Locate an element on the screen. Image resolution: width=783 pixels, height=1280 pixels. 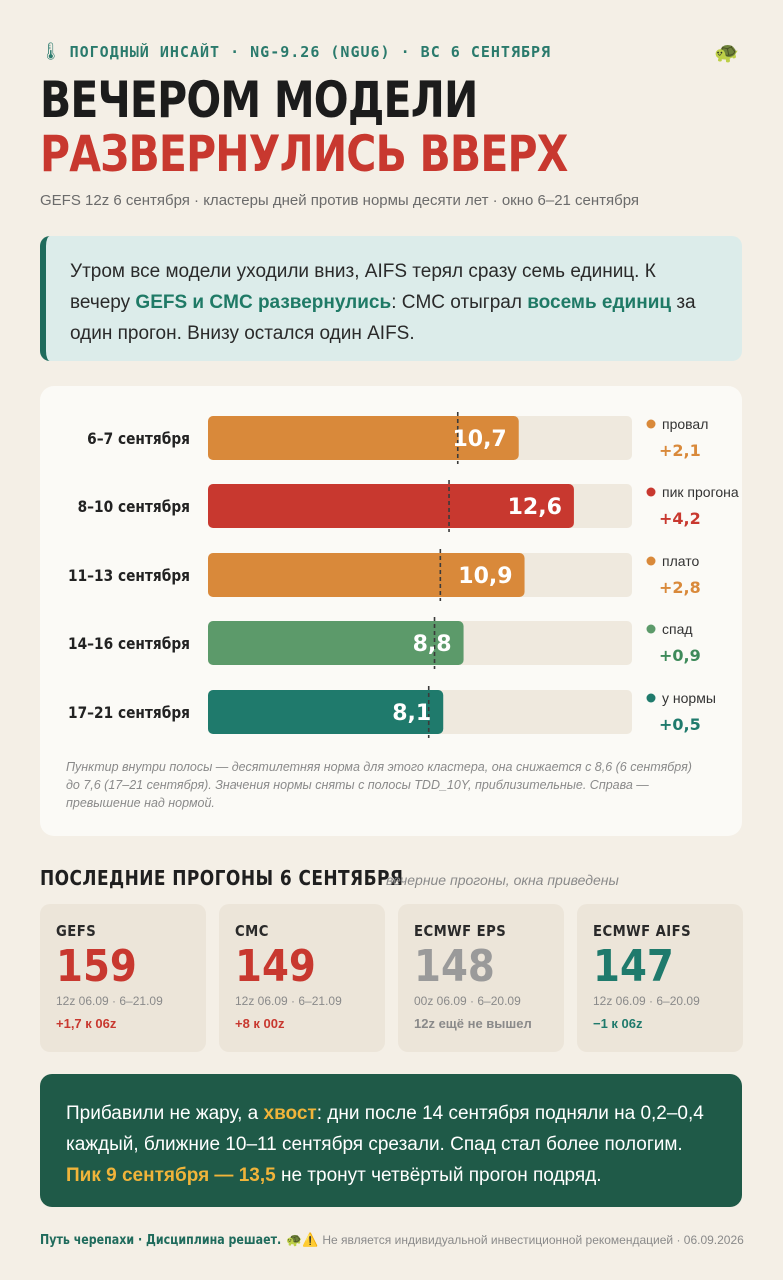
turtle-icon: 🐢 is located at coordinates (726, 53).